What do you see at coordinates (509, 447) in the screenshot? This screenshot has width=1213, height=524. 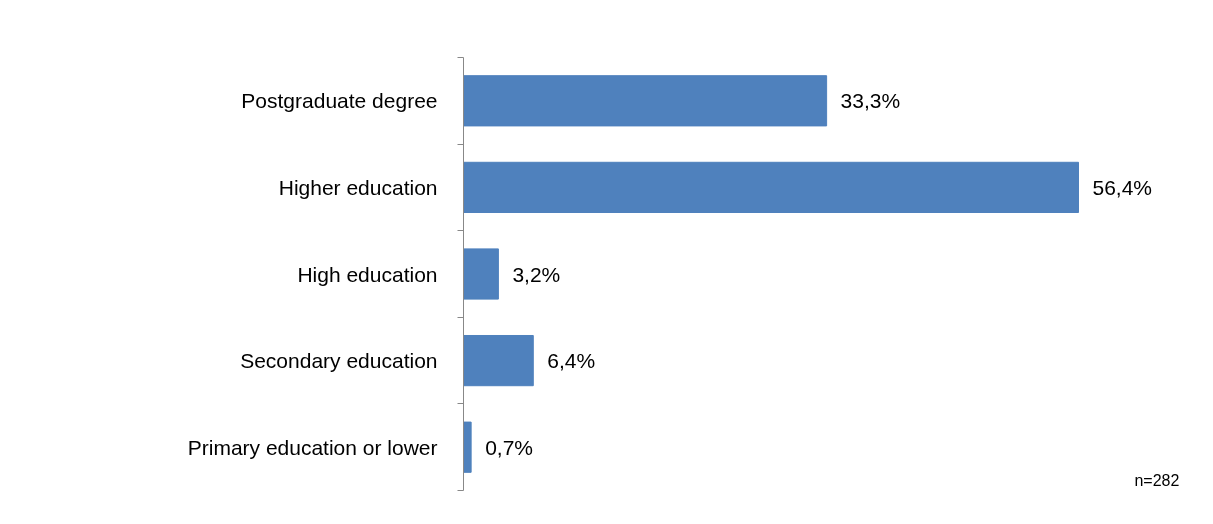 I see `data-label: 0,7%` at bounding box center [509, 447].